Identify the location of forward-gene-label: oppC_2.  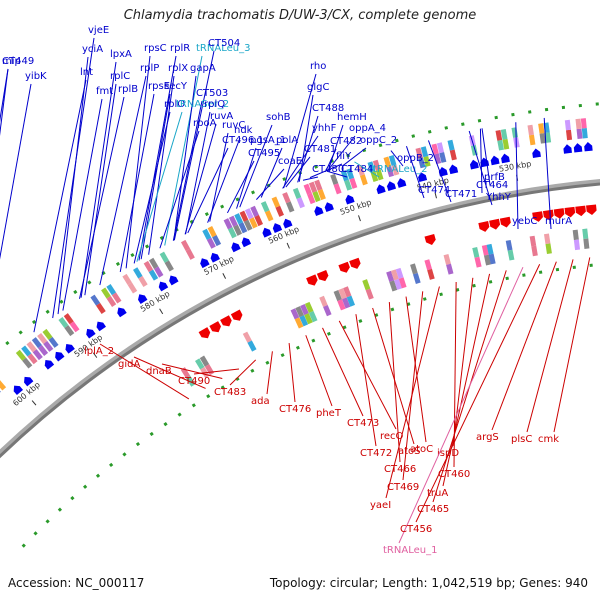
(378, 140).